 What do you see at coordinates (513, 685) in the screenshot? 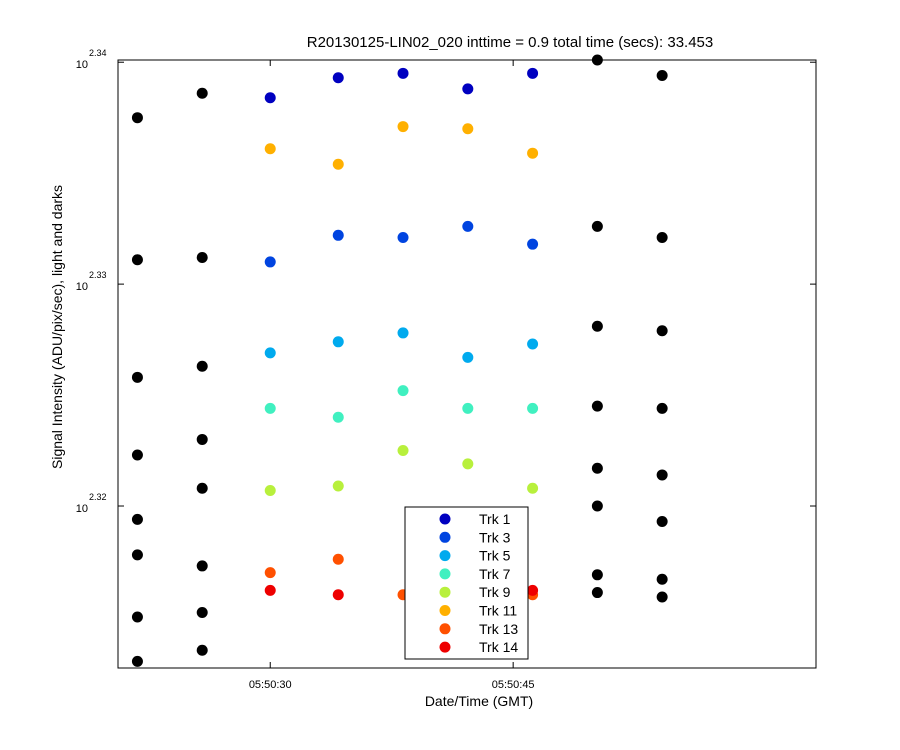
I see `x-tick-label: 05:50:45` at bounding box center [513, 685].